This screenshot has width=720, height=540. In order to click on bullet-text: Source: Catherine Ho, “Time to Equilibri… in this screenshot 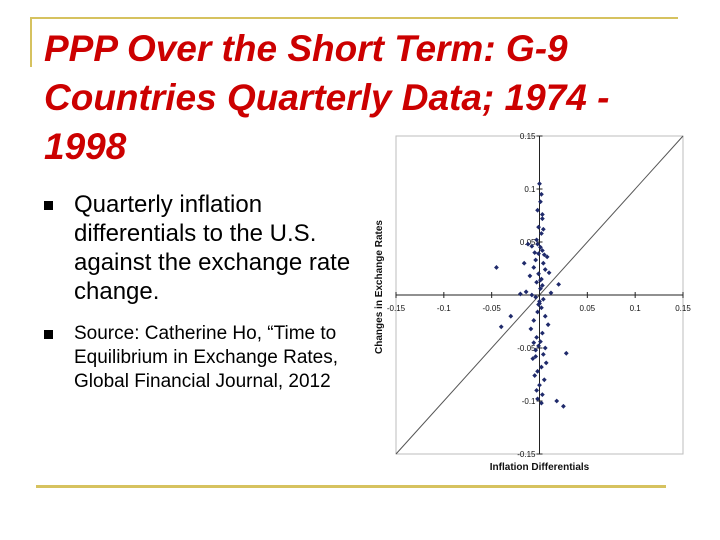, I will do `click(206, 357)`.